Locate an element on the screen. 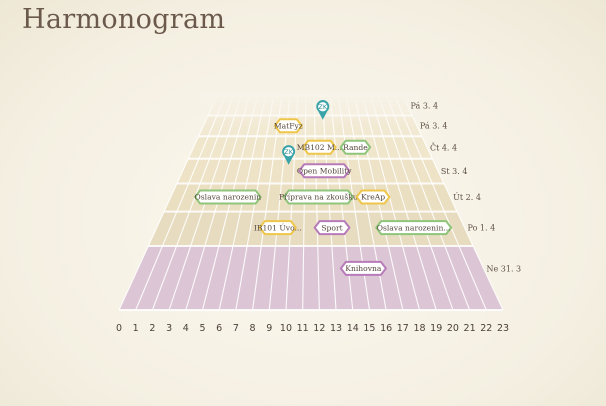  event-tag: KreAp is located at coordinates (373, 197).